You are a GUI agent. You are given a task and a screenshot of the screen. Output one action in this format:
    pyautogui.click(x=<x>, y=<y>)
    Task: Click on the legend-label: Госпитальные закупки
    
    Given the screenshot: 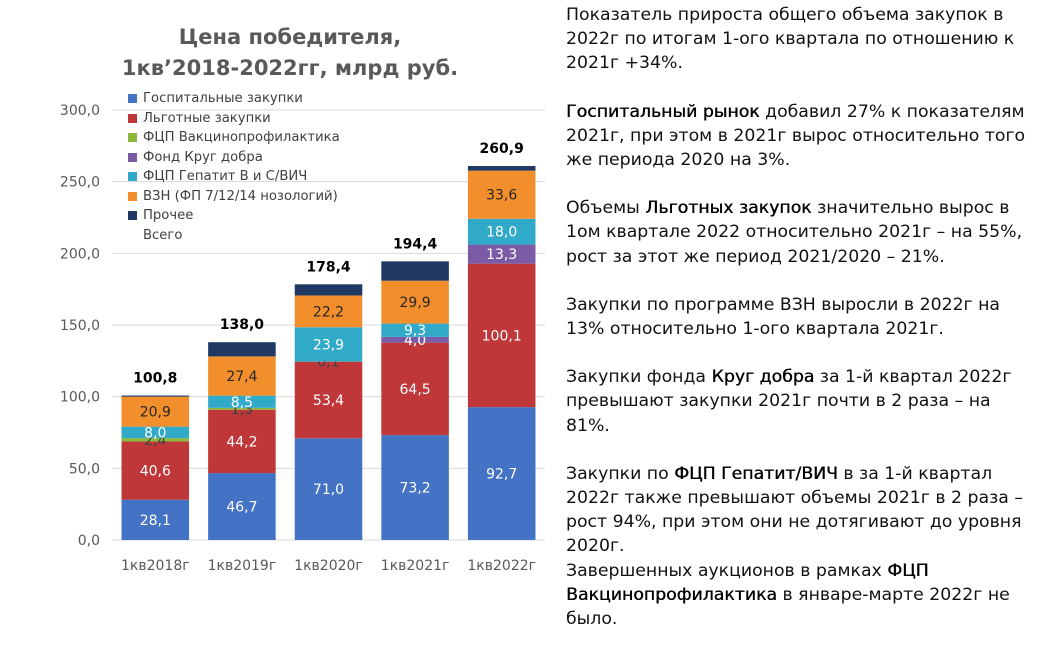 What is the action you would take?
    pyautogui.click(x=223, y=98)
    